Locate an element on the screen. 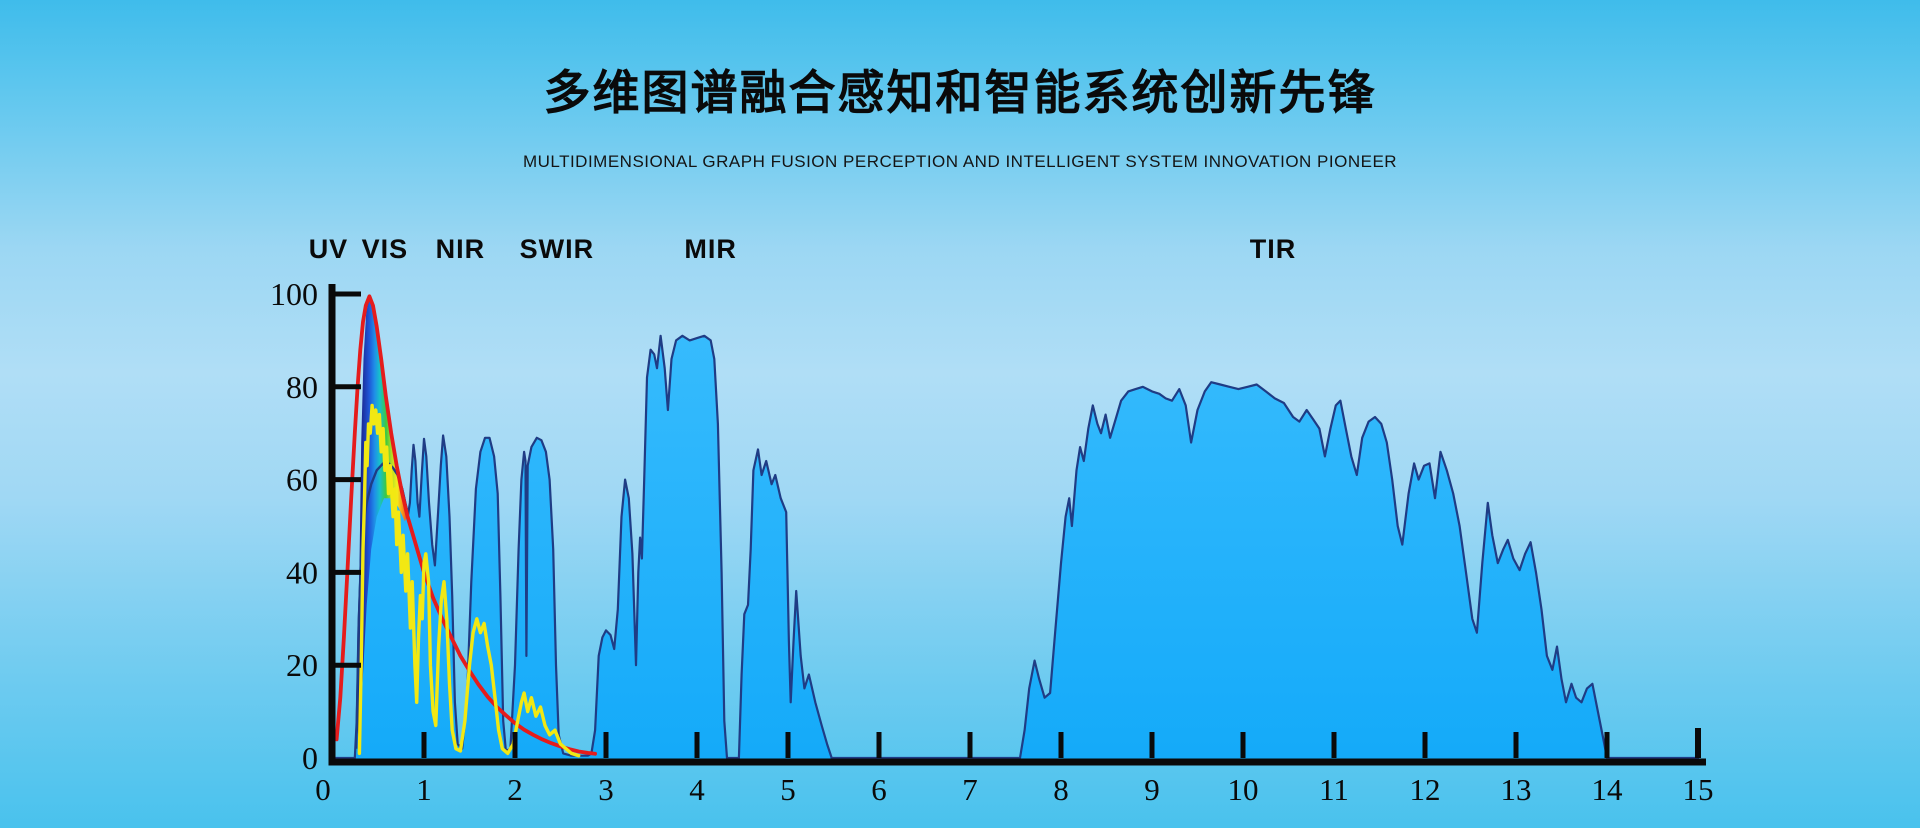 This screenshot has width=1920, height=828. x-tick-label: 11 is located at coordinates (1334, 789).